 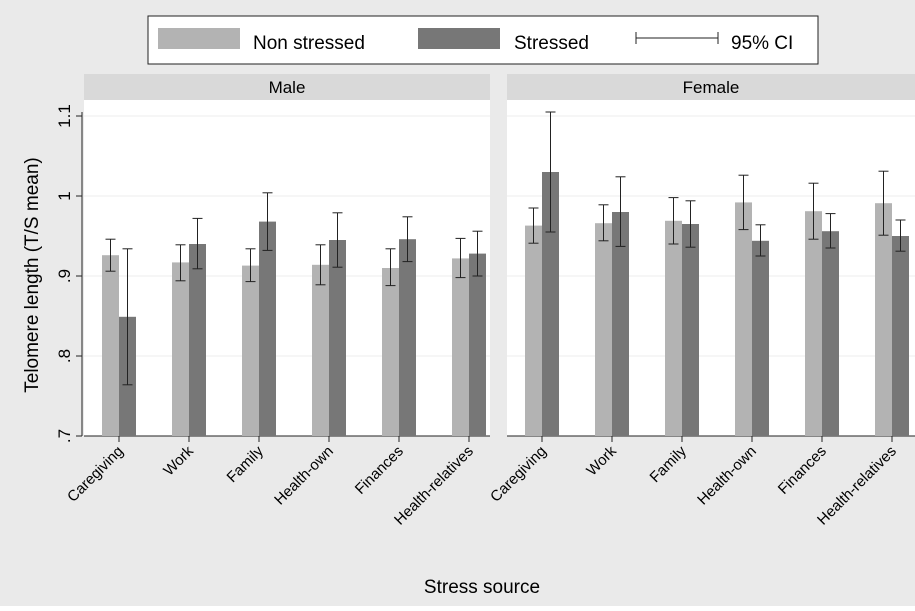 I want to click on panel-title: Male, so click(x=287, y=87).